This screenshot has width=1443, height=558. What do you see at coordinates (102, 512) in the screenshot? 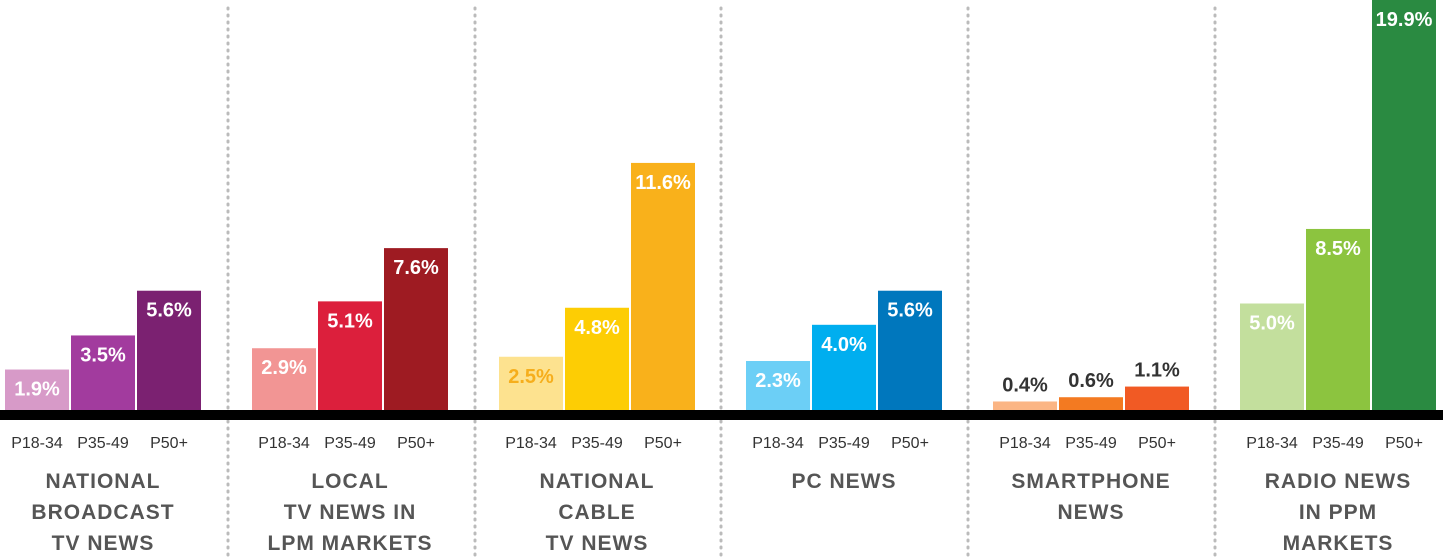
I see `group-label: BROADCAST` at bounding box center [102, 512].